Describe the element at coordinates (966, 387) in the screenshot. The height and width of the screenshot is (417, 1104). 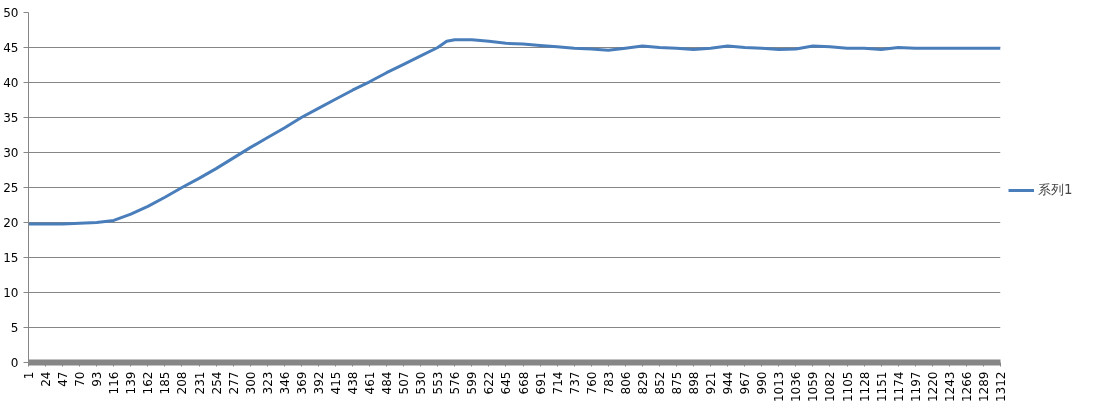
I see `x-tick-label: 1266` at that location.